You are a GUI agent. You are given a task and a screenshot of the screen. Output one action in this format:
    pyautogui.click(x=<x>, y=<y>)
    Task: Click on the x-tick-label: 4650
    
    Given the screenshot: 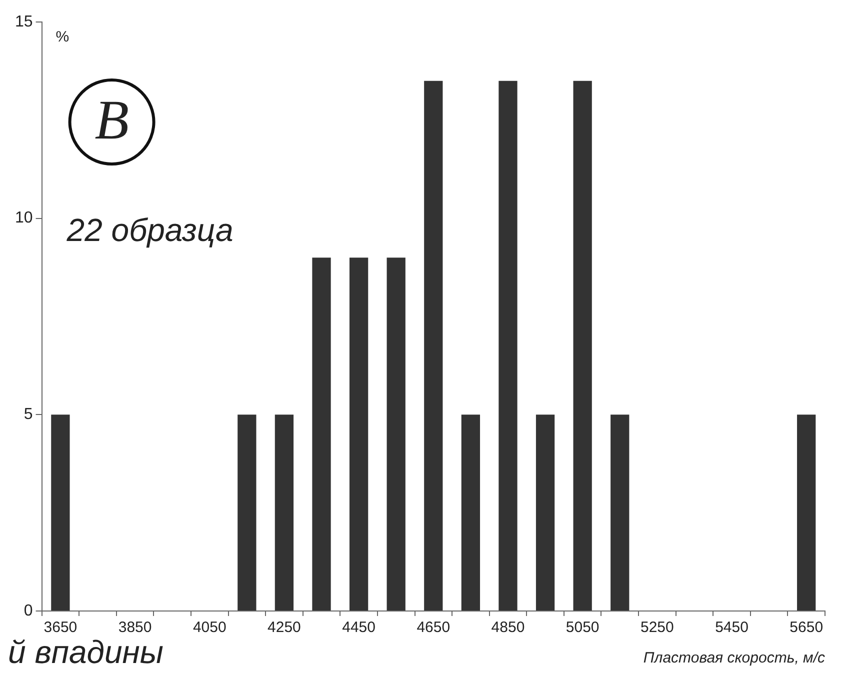 What is the action you would take?
    pyautogui.click(x=433, y=627)
    